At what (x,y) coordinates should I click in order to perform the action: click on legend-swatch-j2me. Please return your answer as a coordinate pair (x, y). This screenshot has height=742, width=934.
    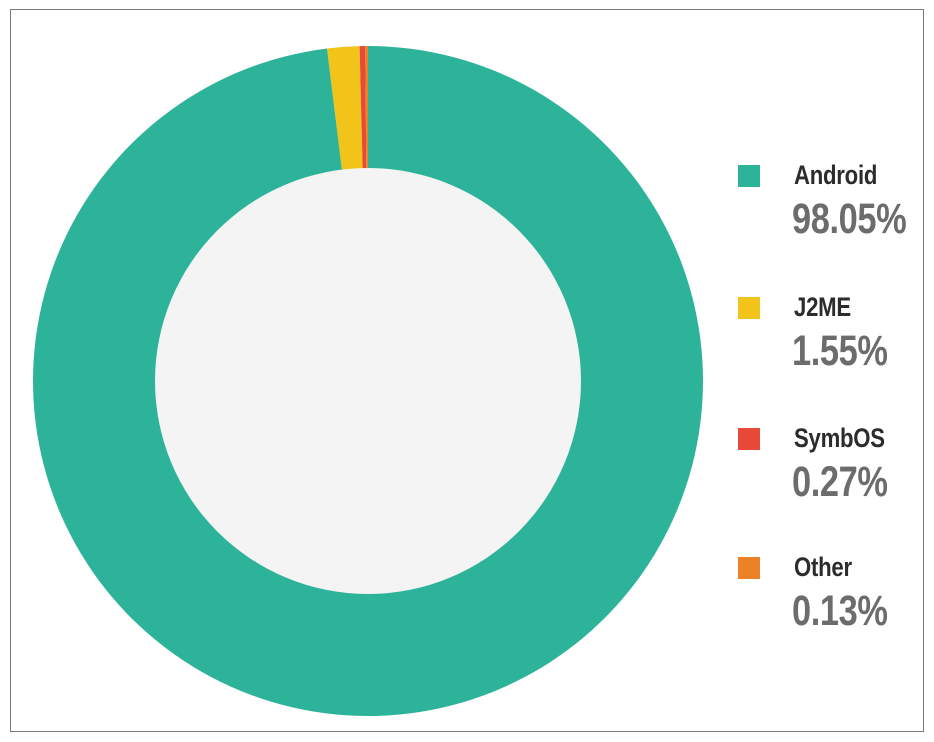
    Looking at the image, I should click on (749, 308).